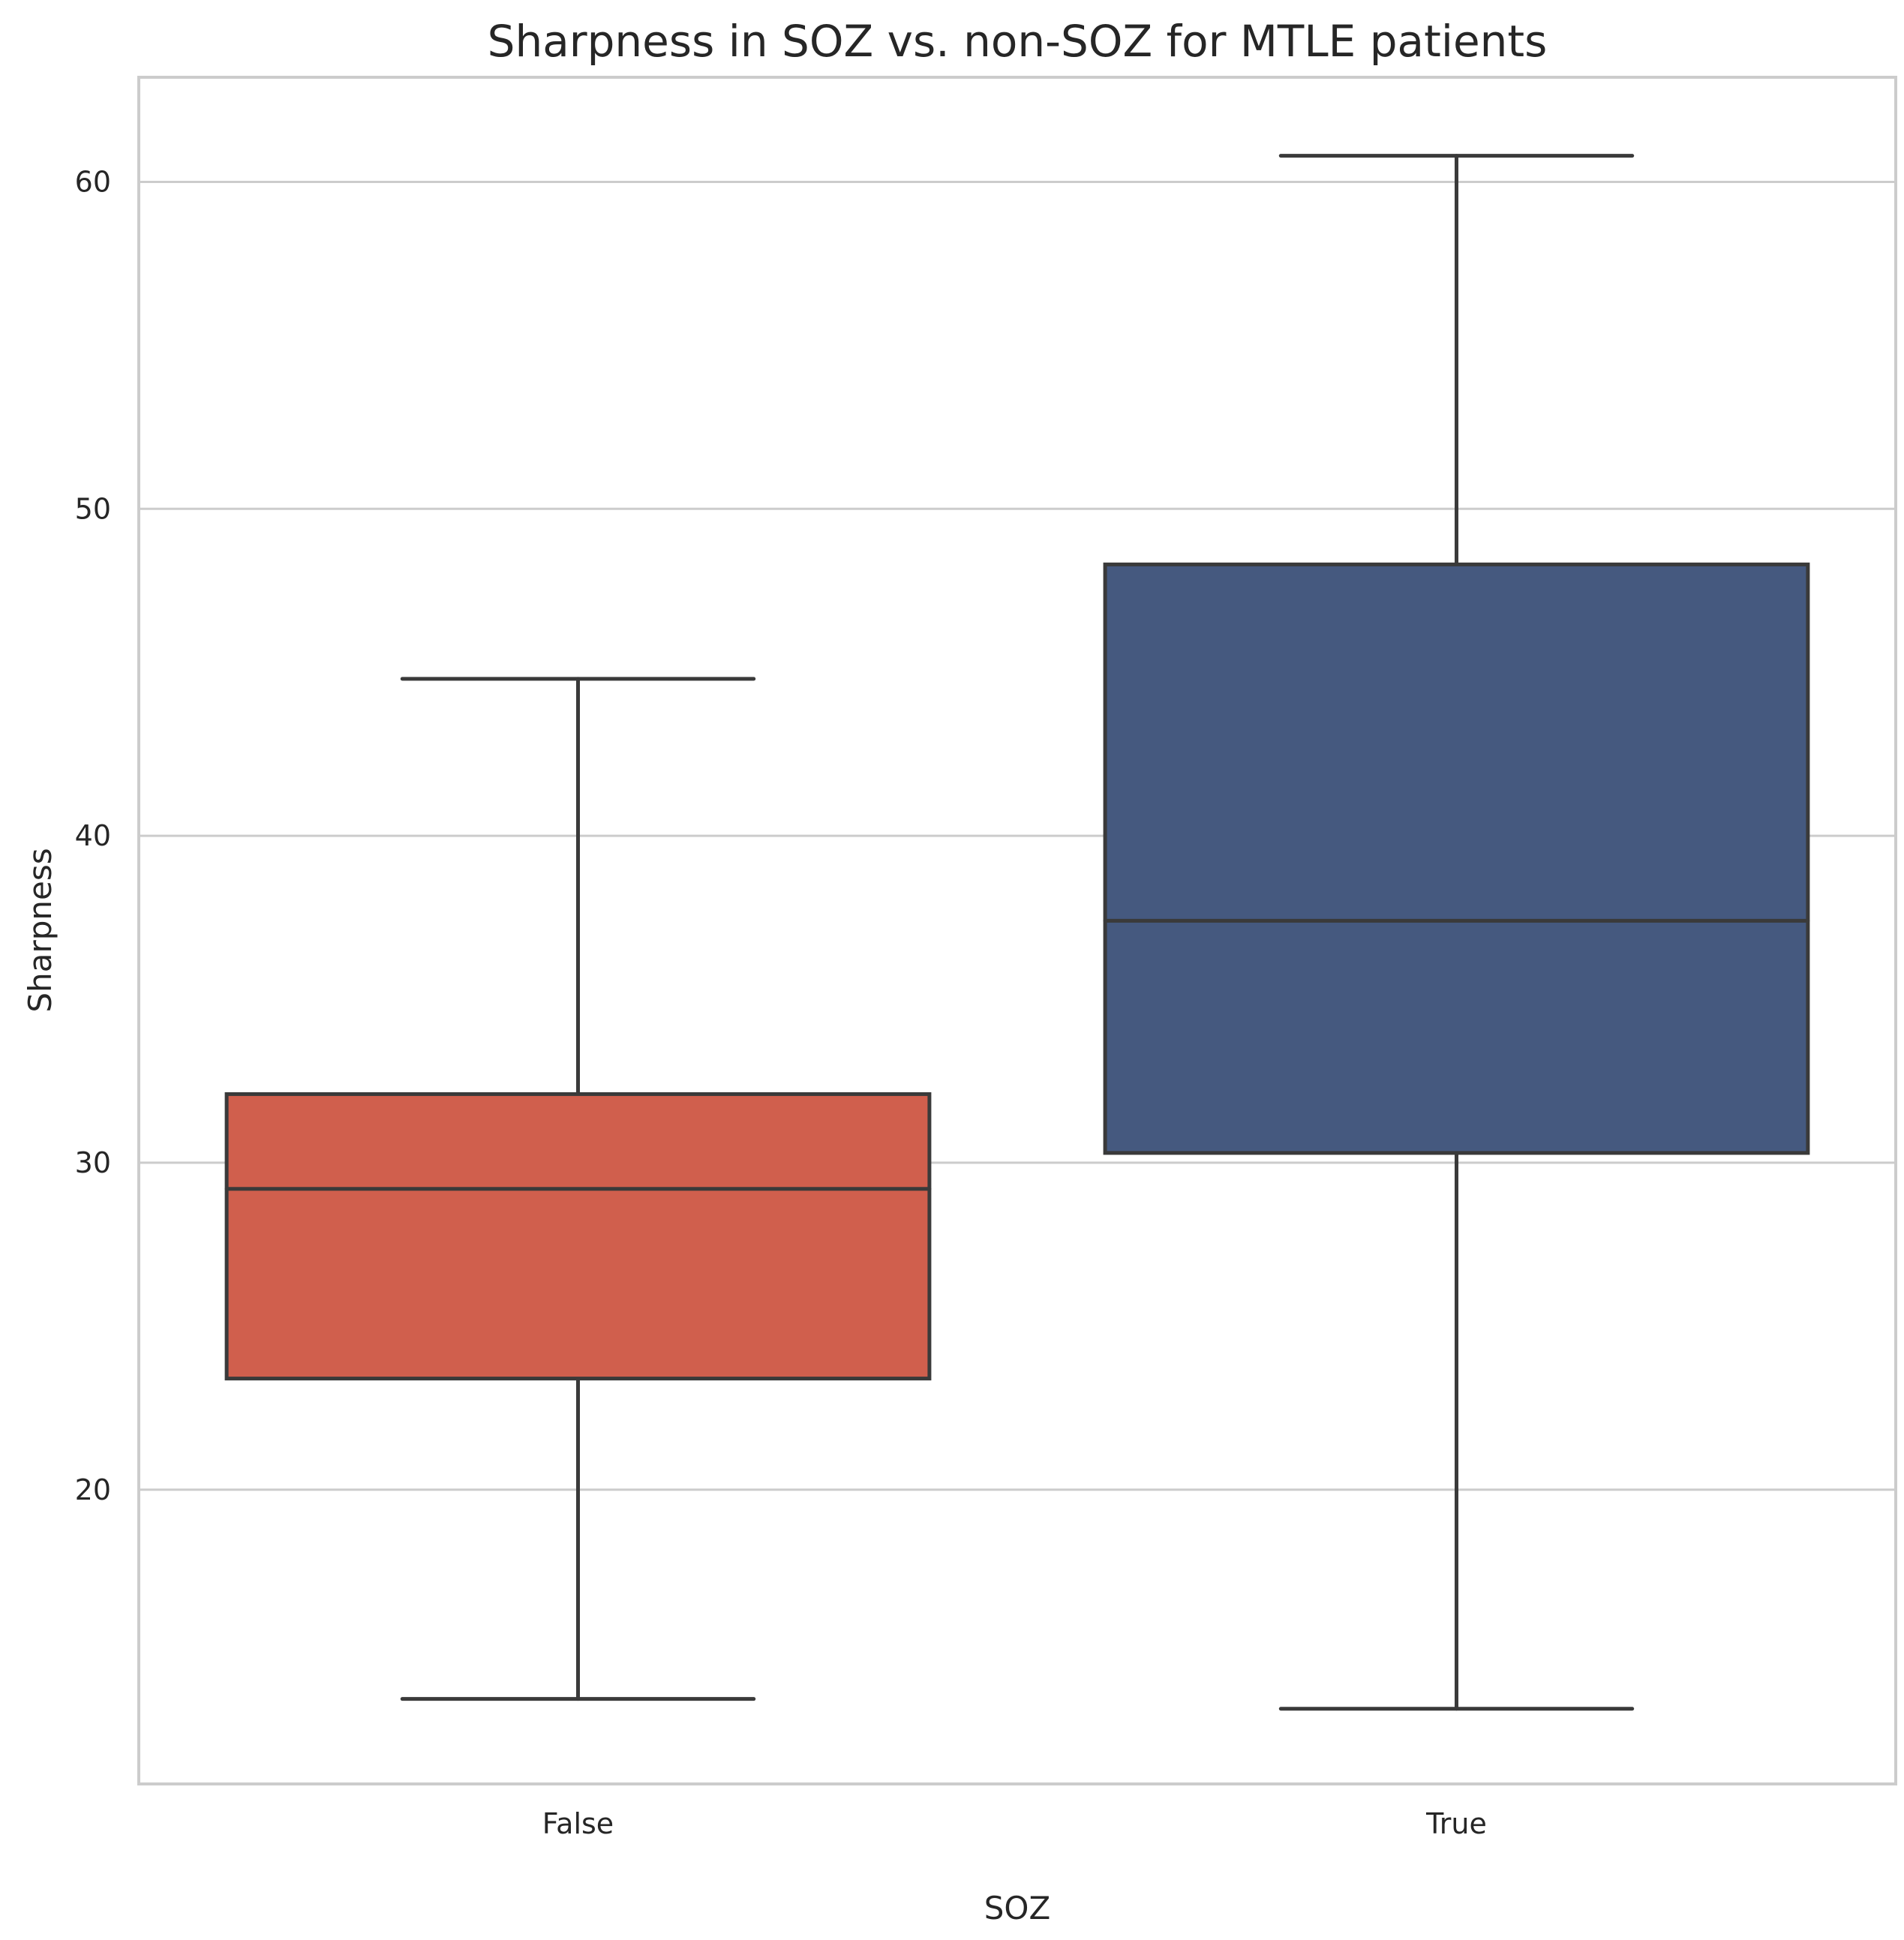  What do you see at coordinates (1014, 1823) in the screenshot?
I see `x-axis-ticks: False True` at bounding box center [1014, 1823].